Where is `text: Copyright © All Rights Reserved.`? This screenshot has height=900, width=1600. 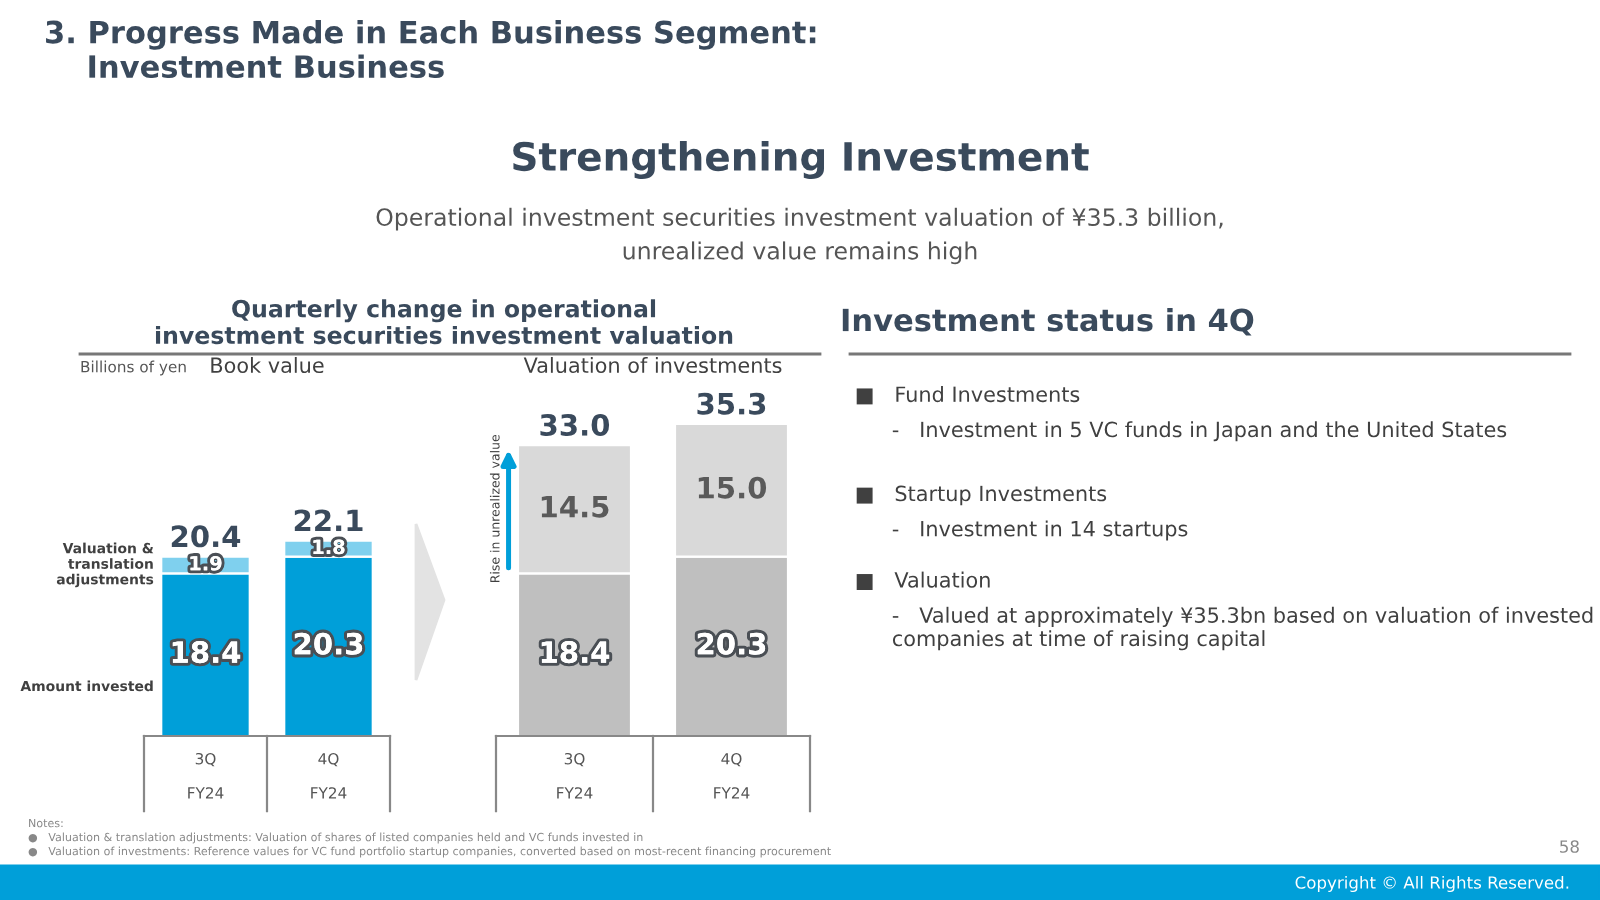
text: Copyright © All Rights Reserved. is located at coordinates (1432, 884).